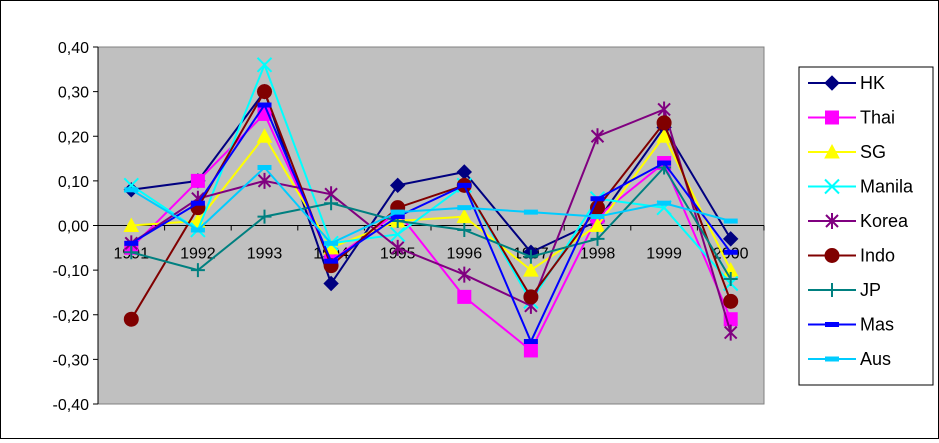 This screenshot has height=443, width=939. Describe the element at coordinates (851, 325) in the screenshot. I see `legend-item-mas: Mas` at that location.